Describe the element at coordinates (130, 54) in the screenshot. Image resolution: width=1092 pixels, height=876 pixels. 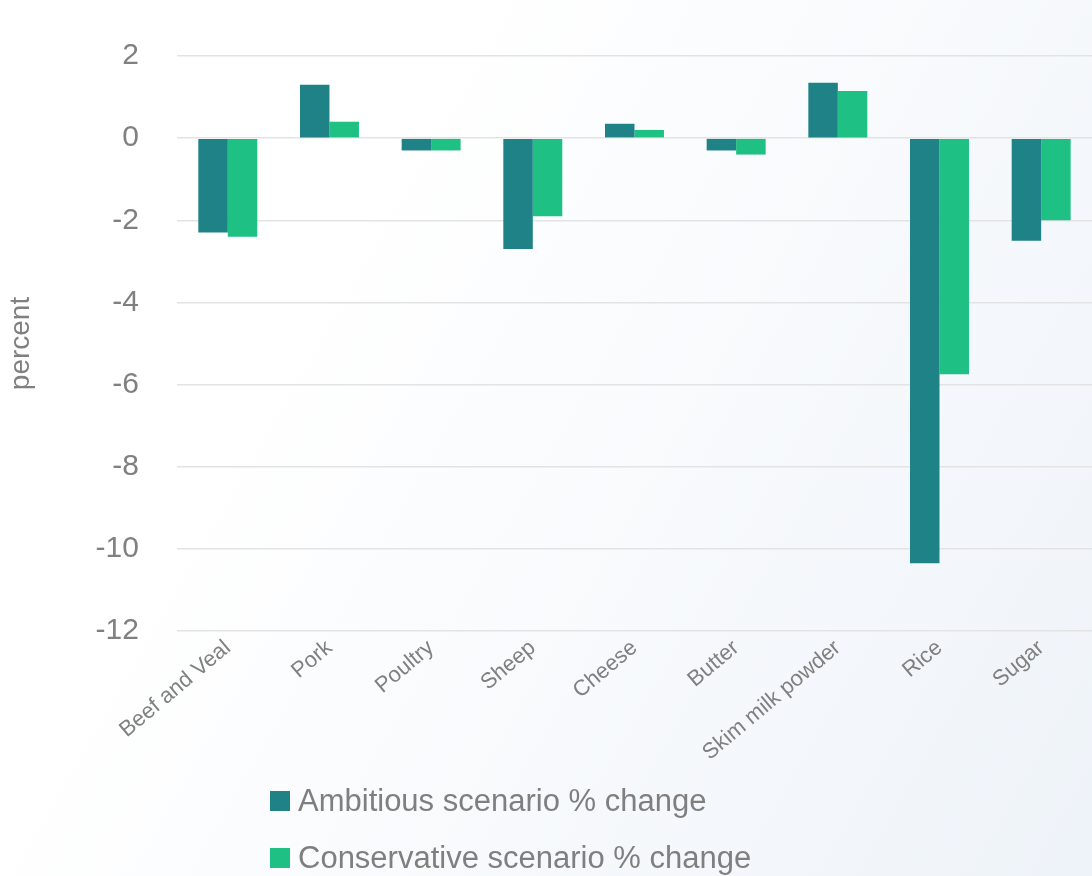
I see `y-tick-label: 2` at that location.